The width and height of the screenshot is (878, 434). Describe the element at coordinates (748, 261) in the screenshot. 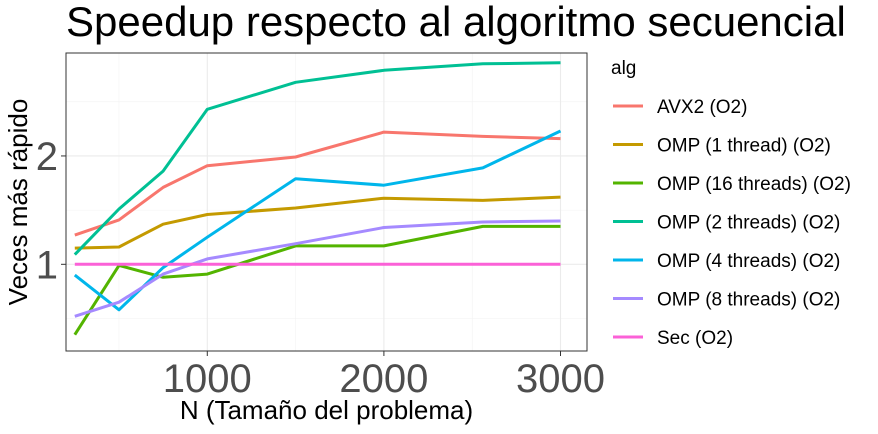

I see `legend-label: OMP (4 threads) (O2)` at that location.